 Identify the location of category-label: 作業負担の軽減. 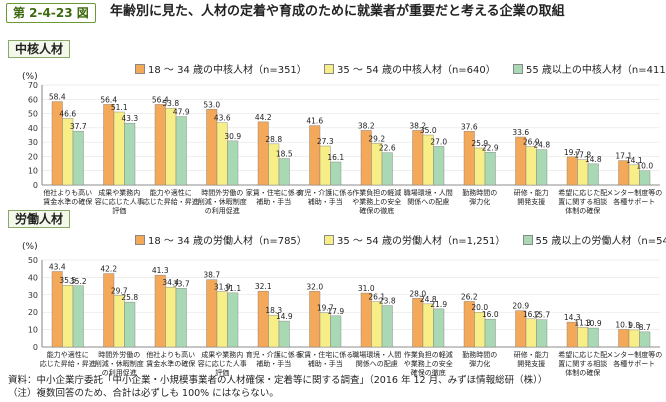
(428, 354).